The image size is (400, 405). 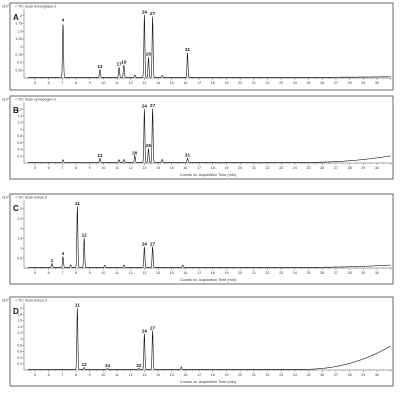 I want to click on peak-label-1: 1, so click(x=52, y=260).